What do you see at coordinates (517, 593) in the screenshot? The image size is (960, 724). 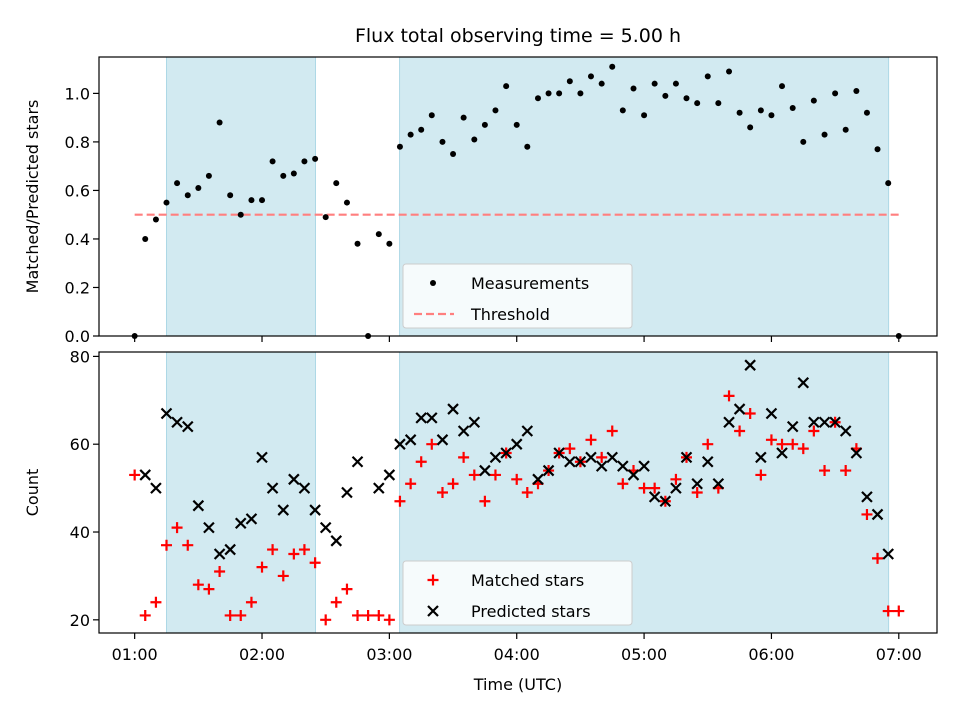 I see `bottom-legend-box` at bounding box center [517, 593].